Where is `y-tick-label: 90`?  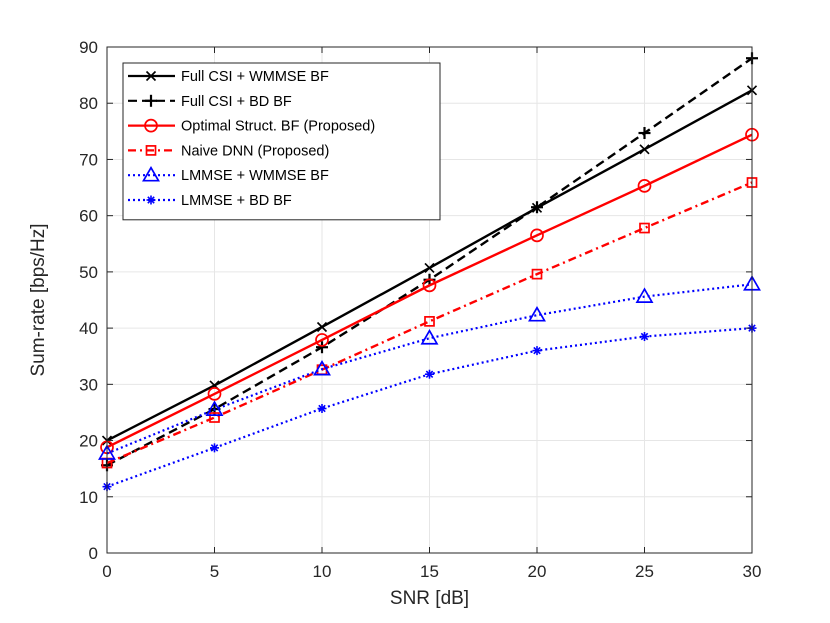
y-tick-label: 90 is located at coordinates (88, 47).